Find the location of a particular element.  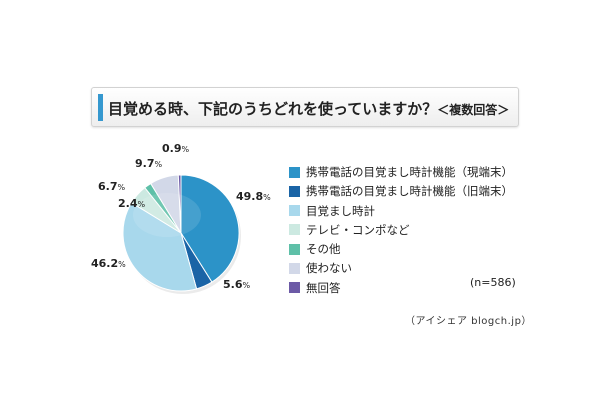

legend-item-1: 携帯電話の目覚まし時計機能（現端末） is located at coordinates (409, 172).